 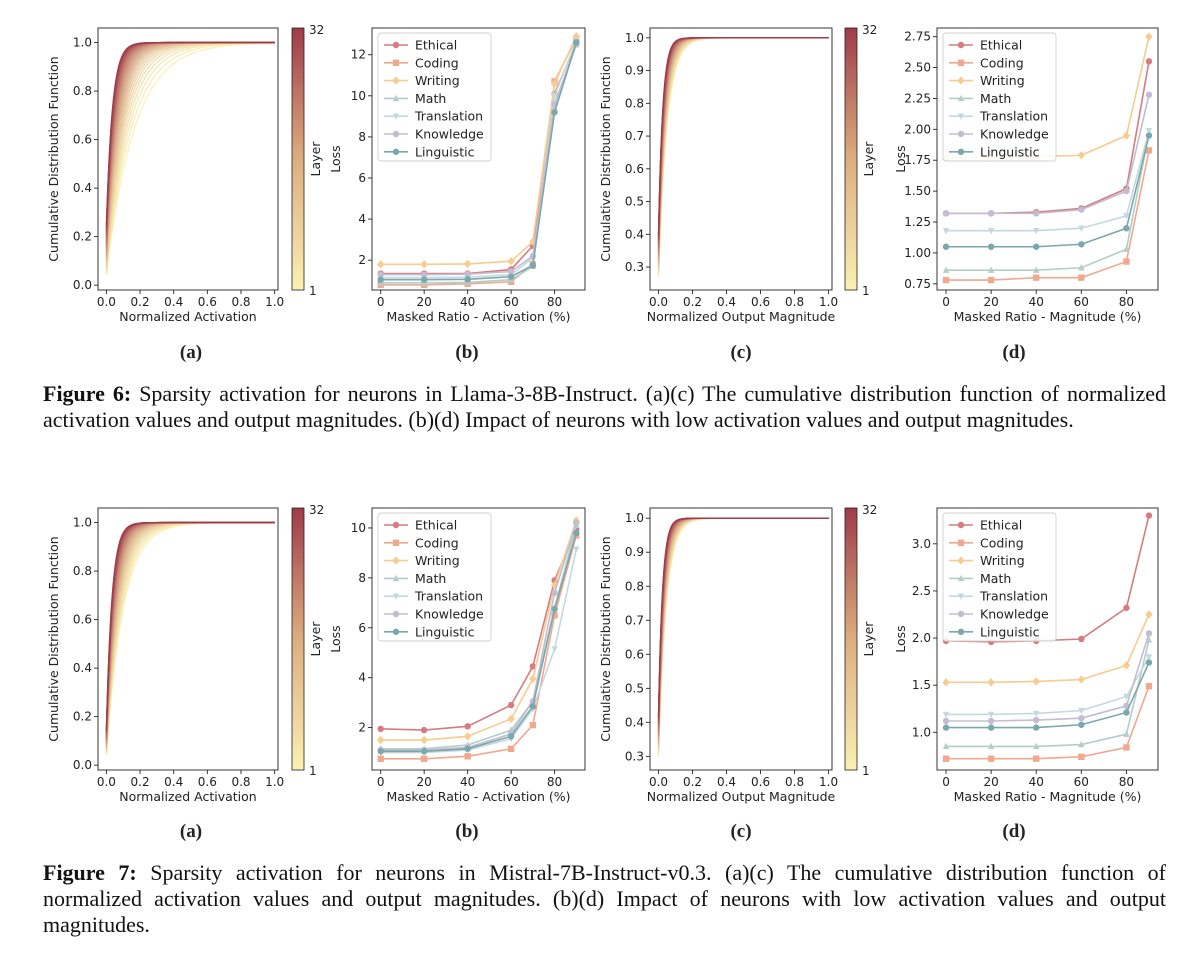 What do you see at coordinates (82, 523) in the screenshot?
I see `fig7-a-ytick-label: 1.0` at bounding box center [82, 523].